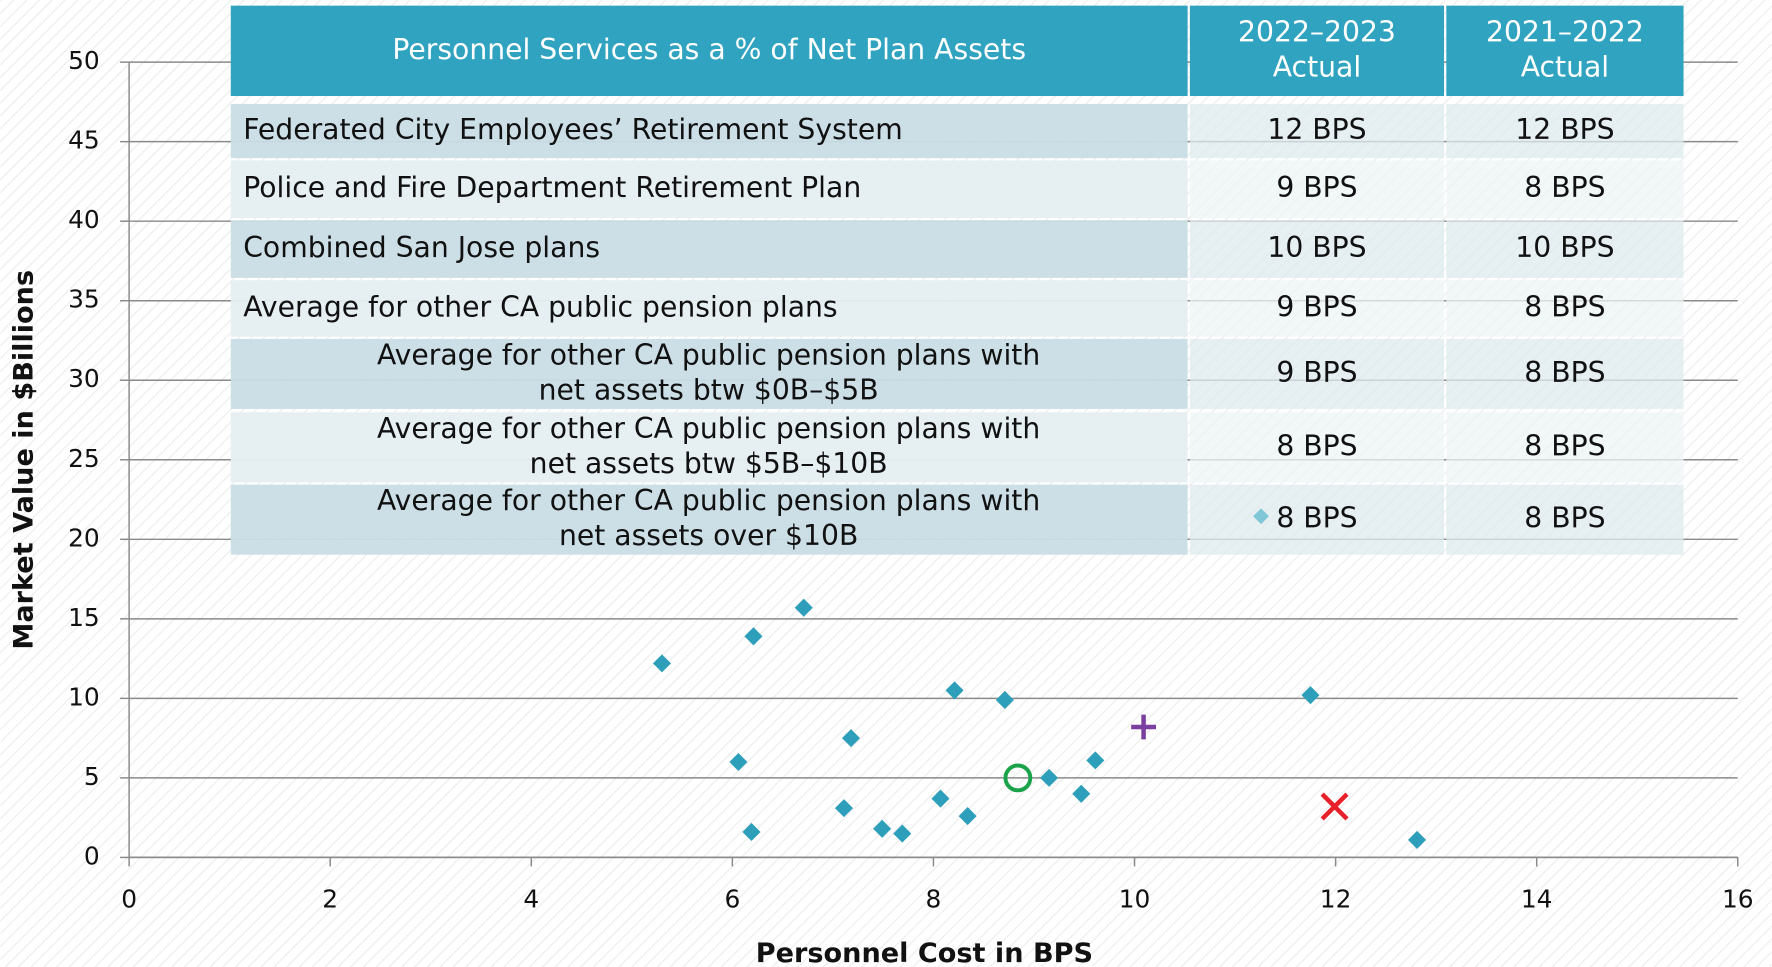 The width and height of the screenshot is (1772, 967). Describe the element at coordinates (84, 696) in the screenshot. I see `y-tick-label: 10` at that location.